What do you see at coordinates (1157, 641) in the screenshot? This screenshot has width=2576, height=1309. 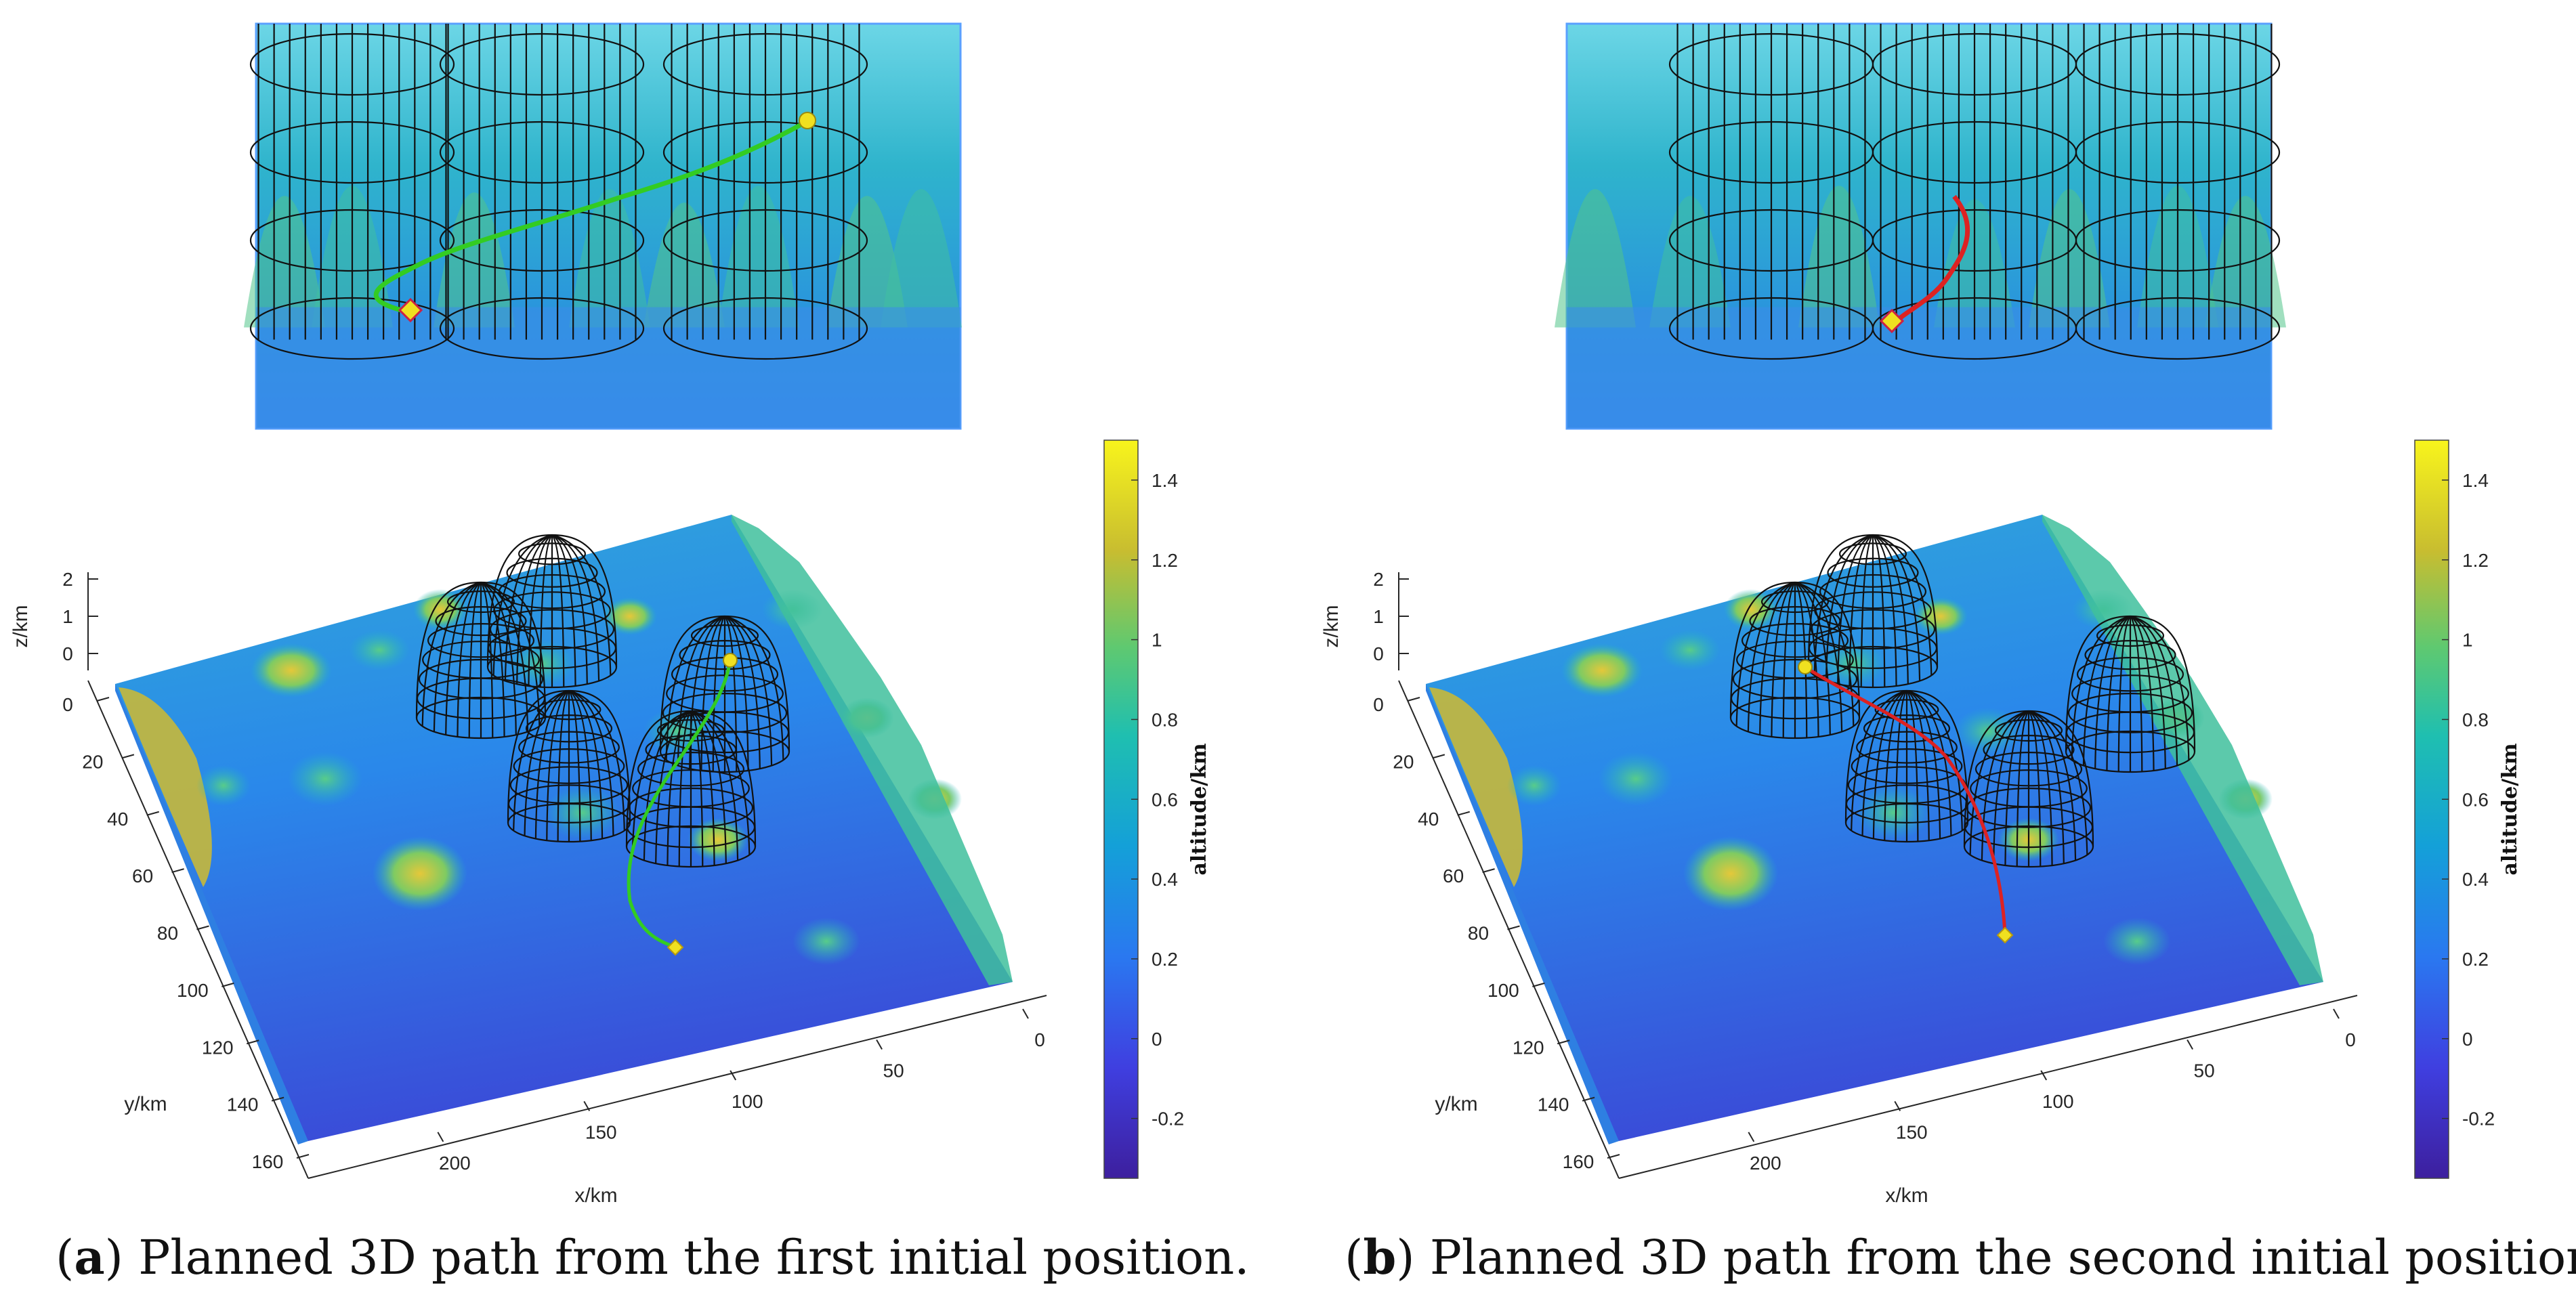 I see `colorbar-tick-label: 1` at bounding box center [1157, 641].